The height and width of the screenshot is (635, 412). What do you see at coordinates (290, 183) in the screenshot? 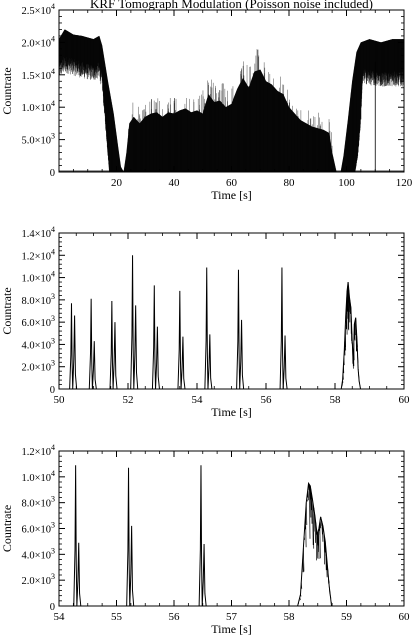
I see `x-tick-label: 80` at bounding box center [290, 183].